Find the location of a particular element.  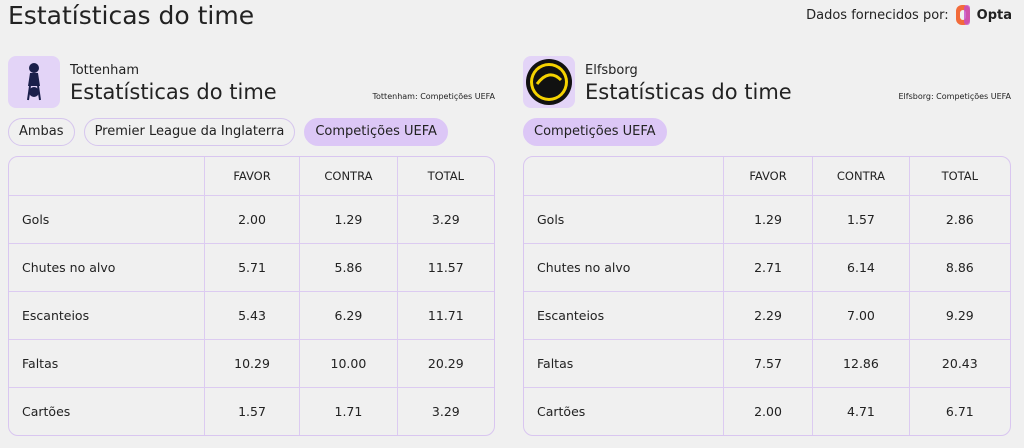

stat-value: 5.43 is located at coordinates (251, 315).